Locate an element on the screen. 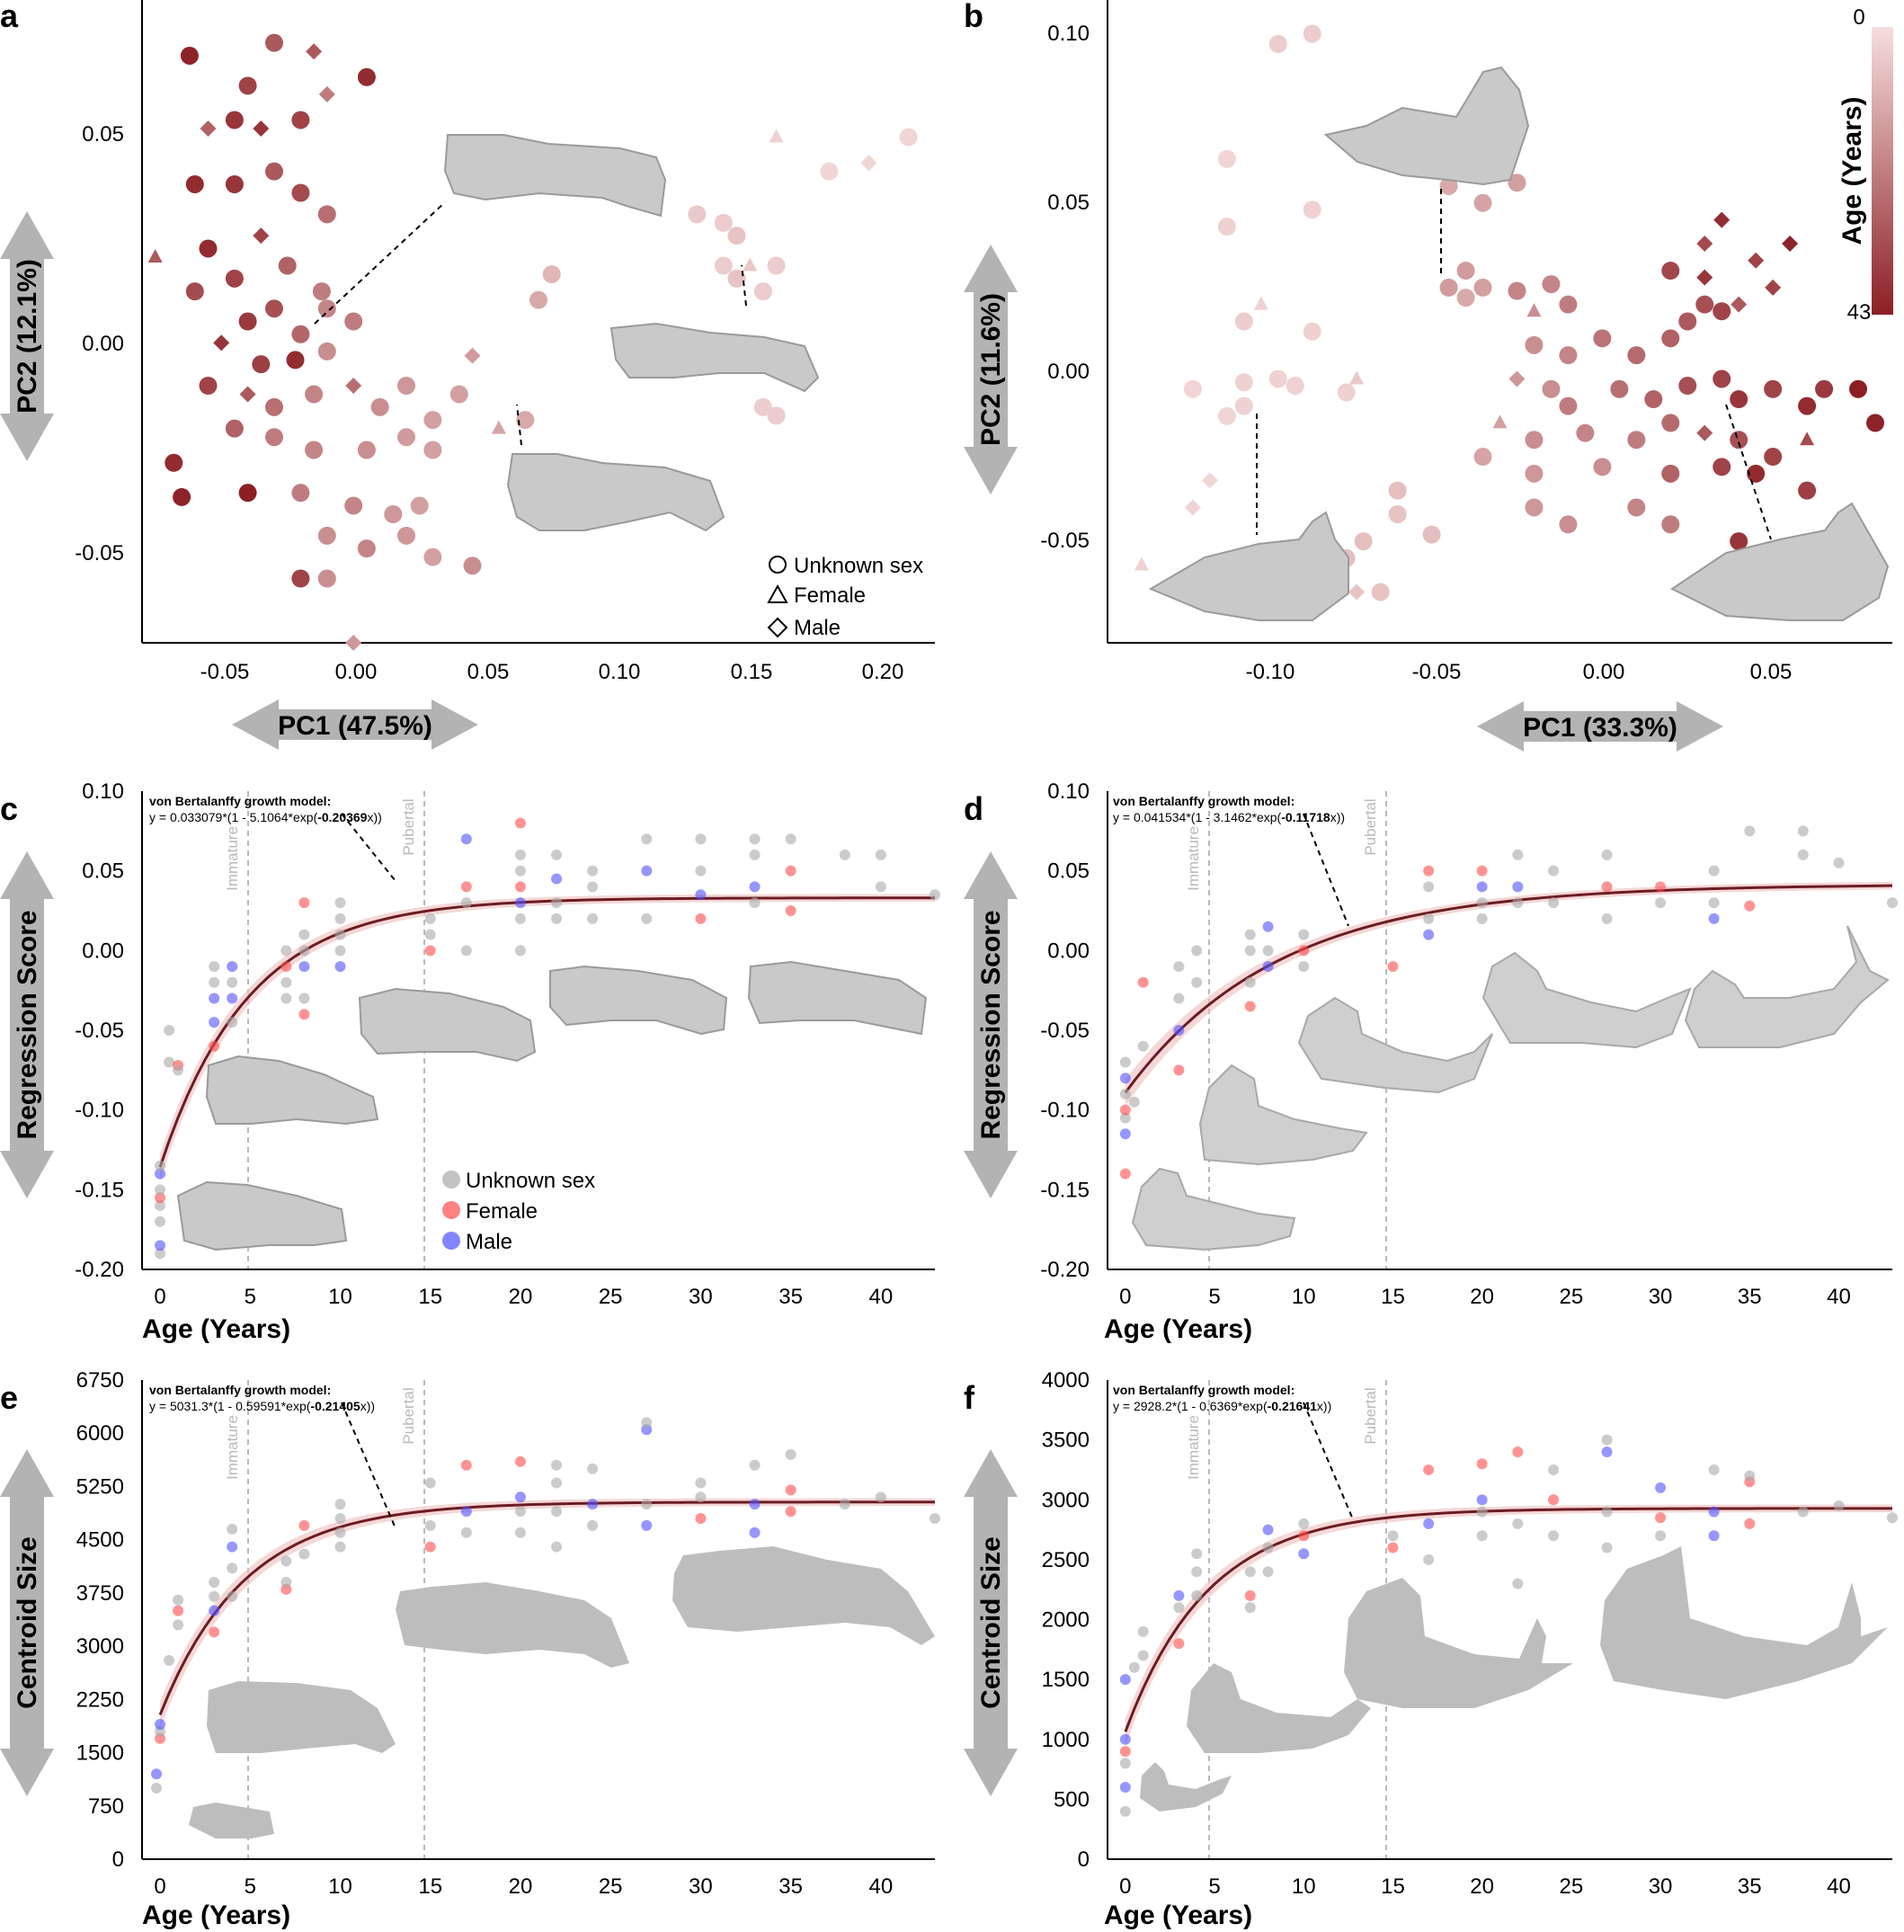 This screenshot has width=1904, height=1932. y-tick-label: -0.05 is located at coordinates (1065, 1031).